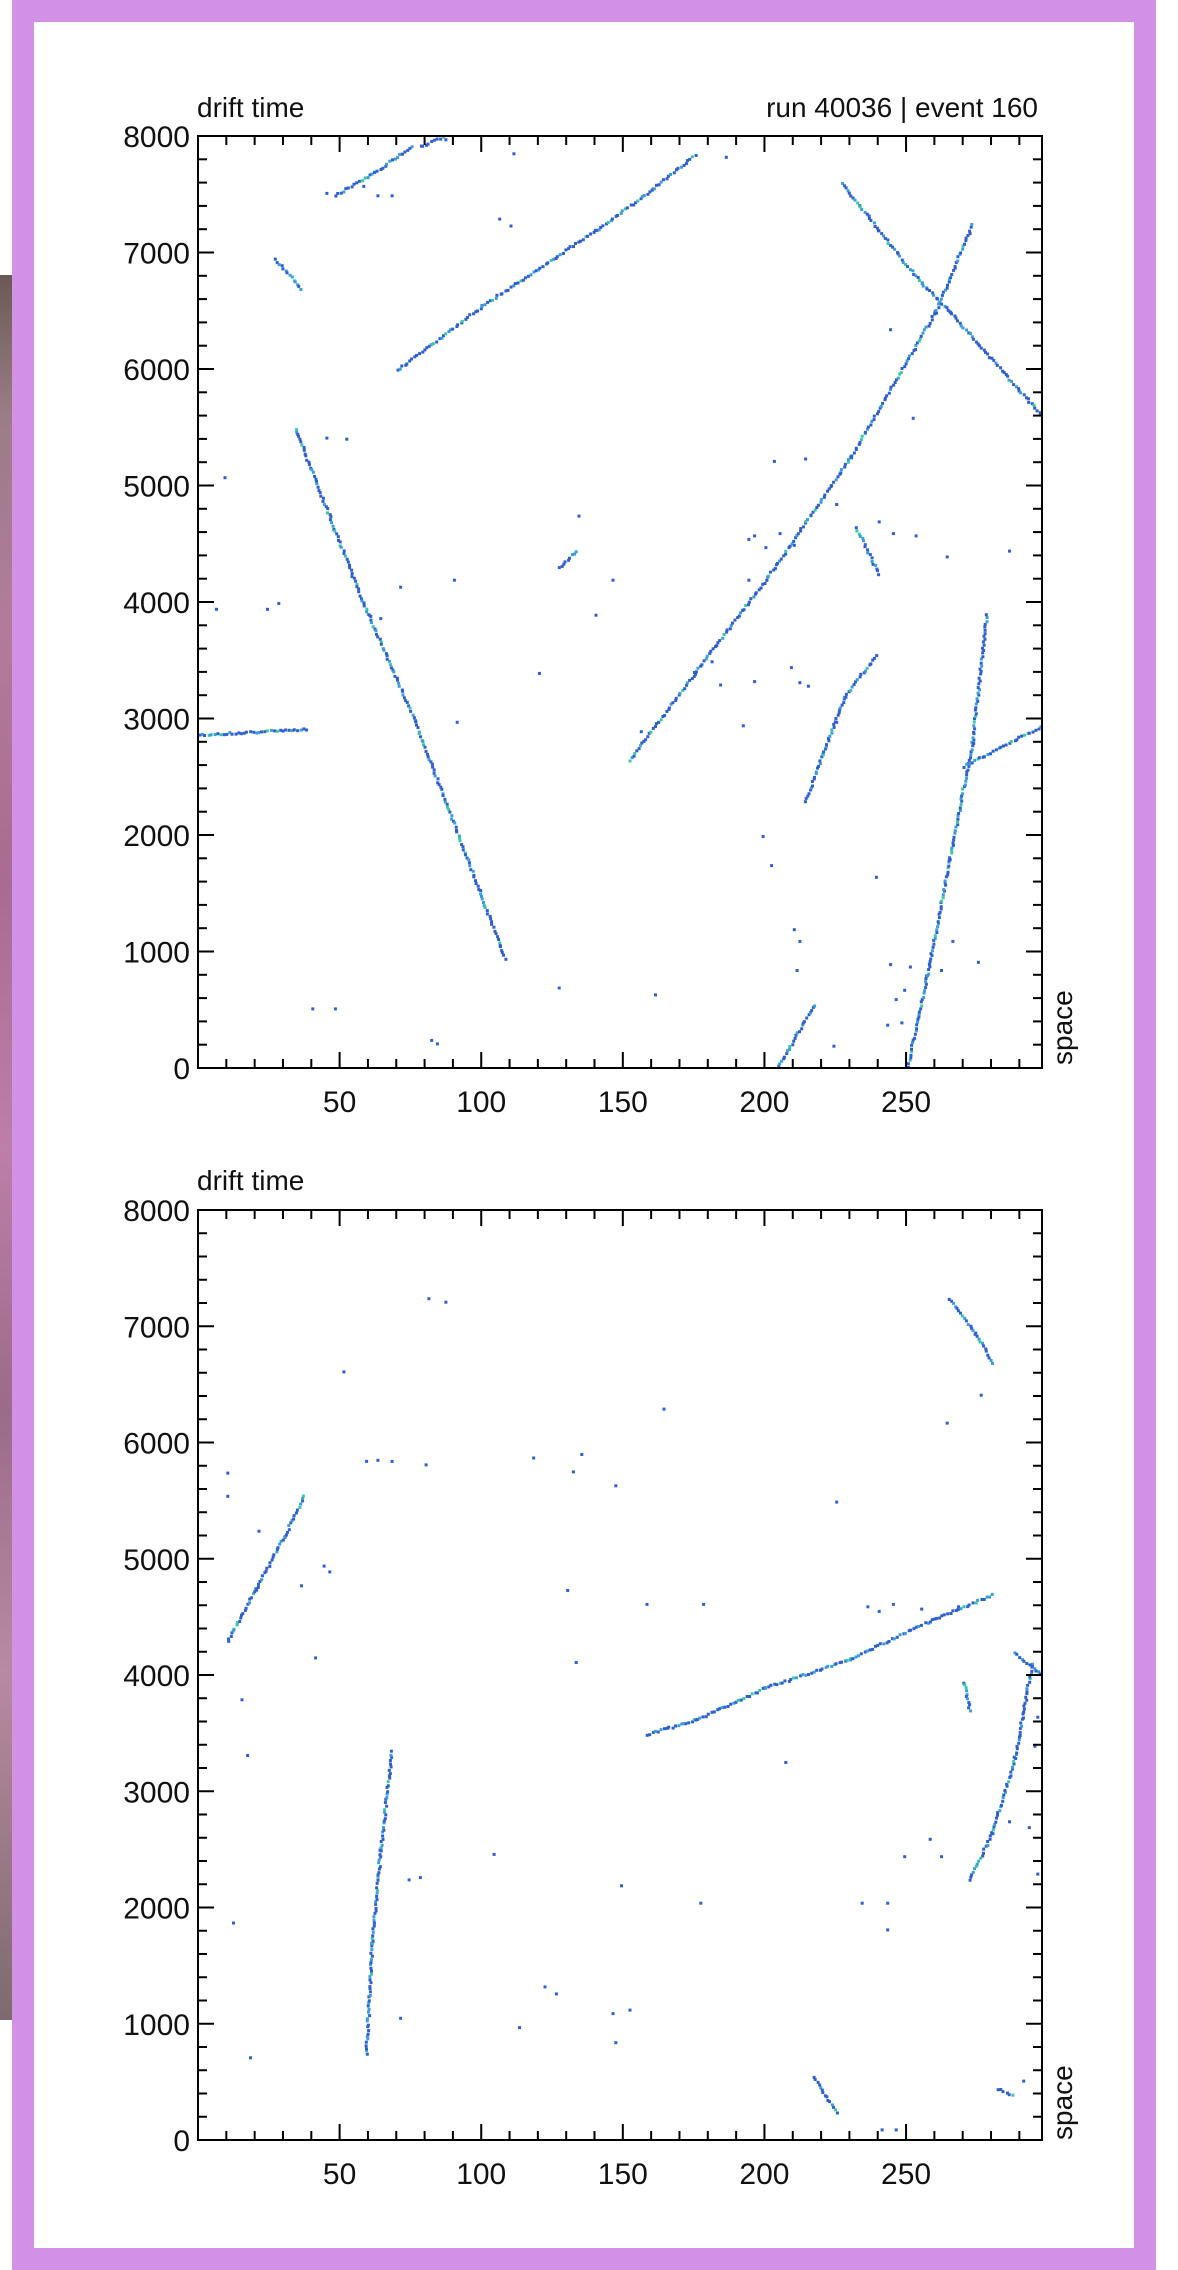 Image resolution: width=1178 pixels, height=2270 pixels. What do you see at coordinates (156, 720) in the screenshot?
I see `y-tick-label: 3000` at bounding box center [156, 720].